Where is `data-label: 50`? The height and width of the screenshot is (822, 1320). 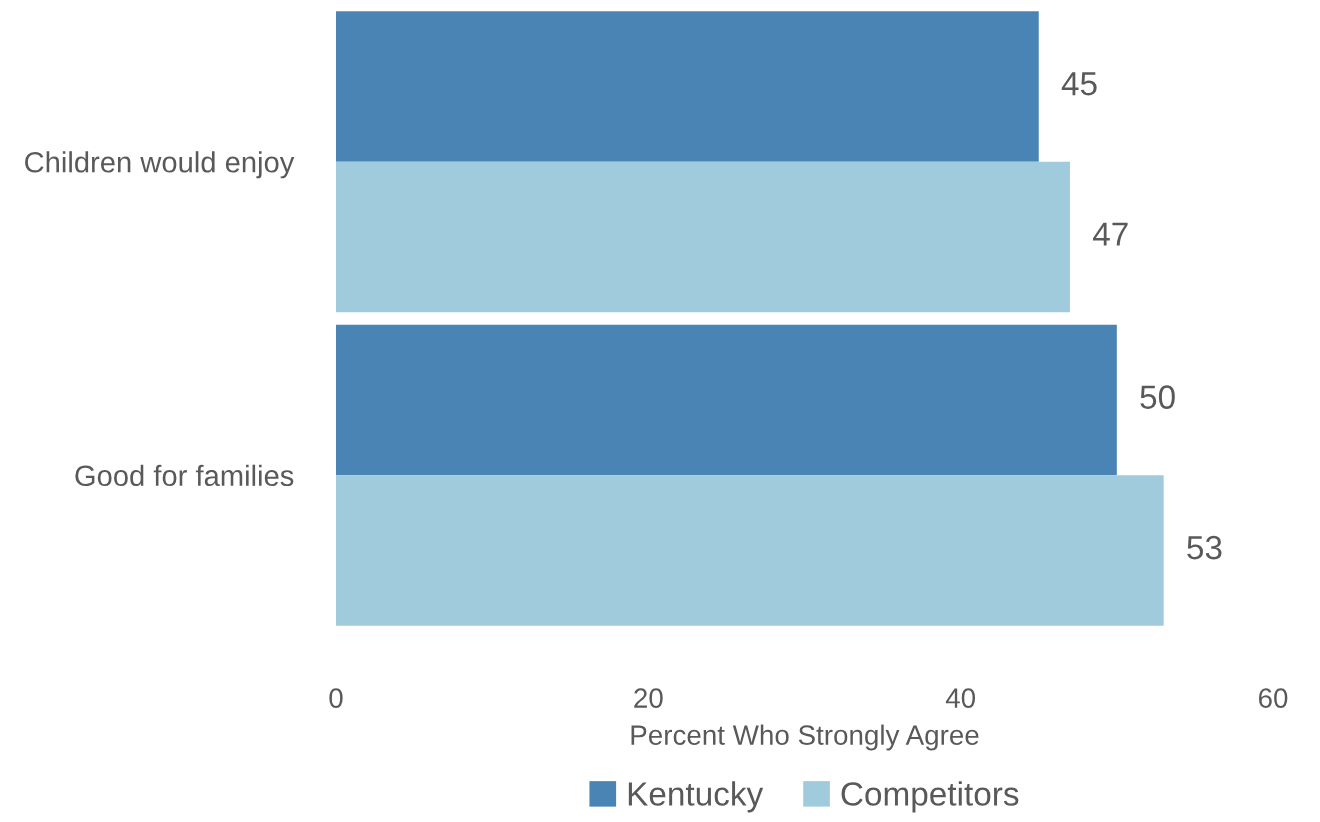 data-label: 50 is located at coordinates (1157, 397).